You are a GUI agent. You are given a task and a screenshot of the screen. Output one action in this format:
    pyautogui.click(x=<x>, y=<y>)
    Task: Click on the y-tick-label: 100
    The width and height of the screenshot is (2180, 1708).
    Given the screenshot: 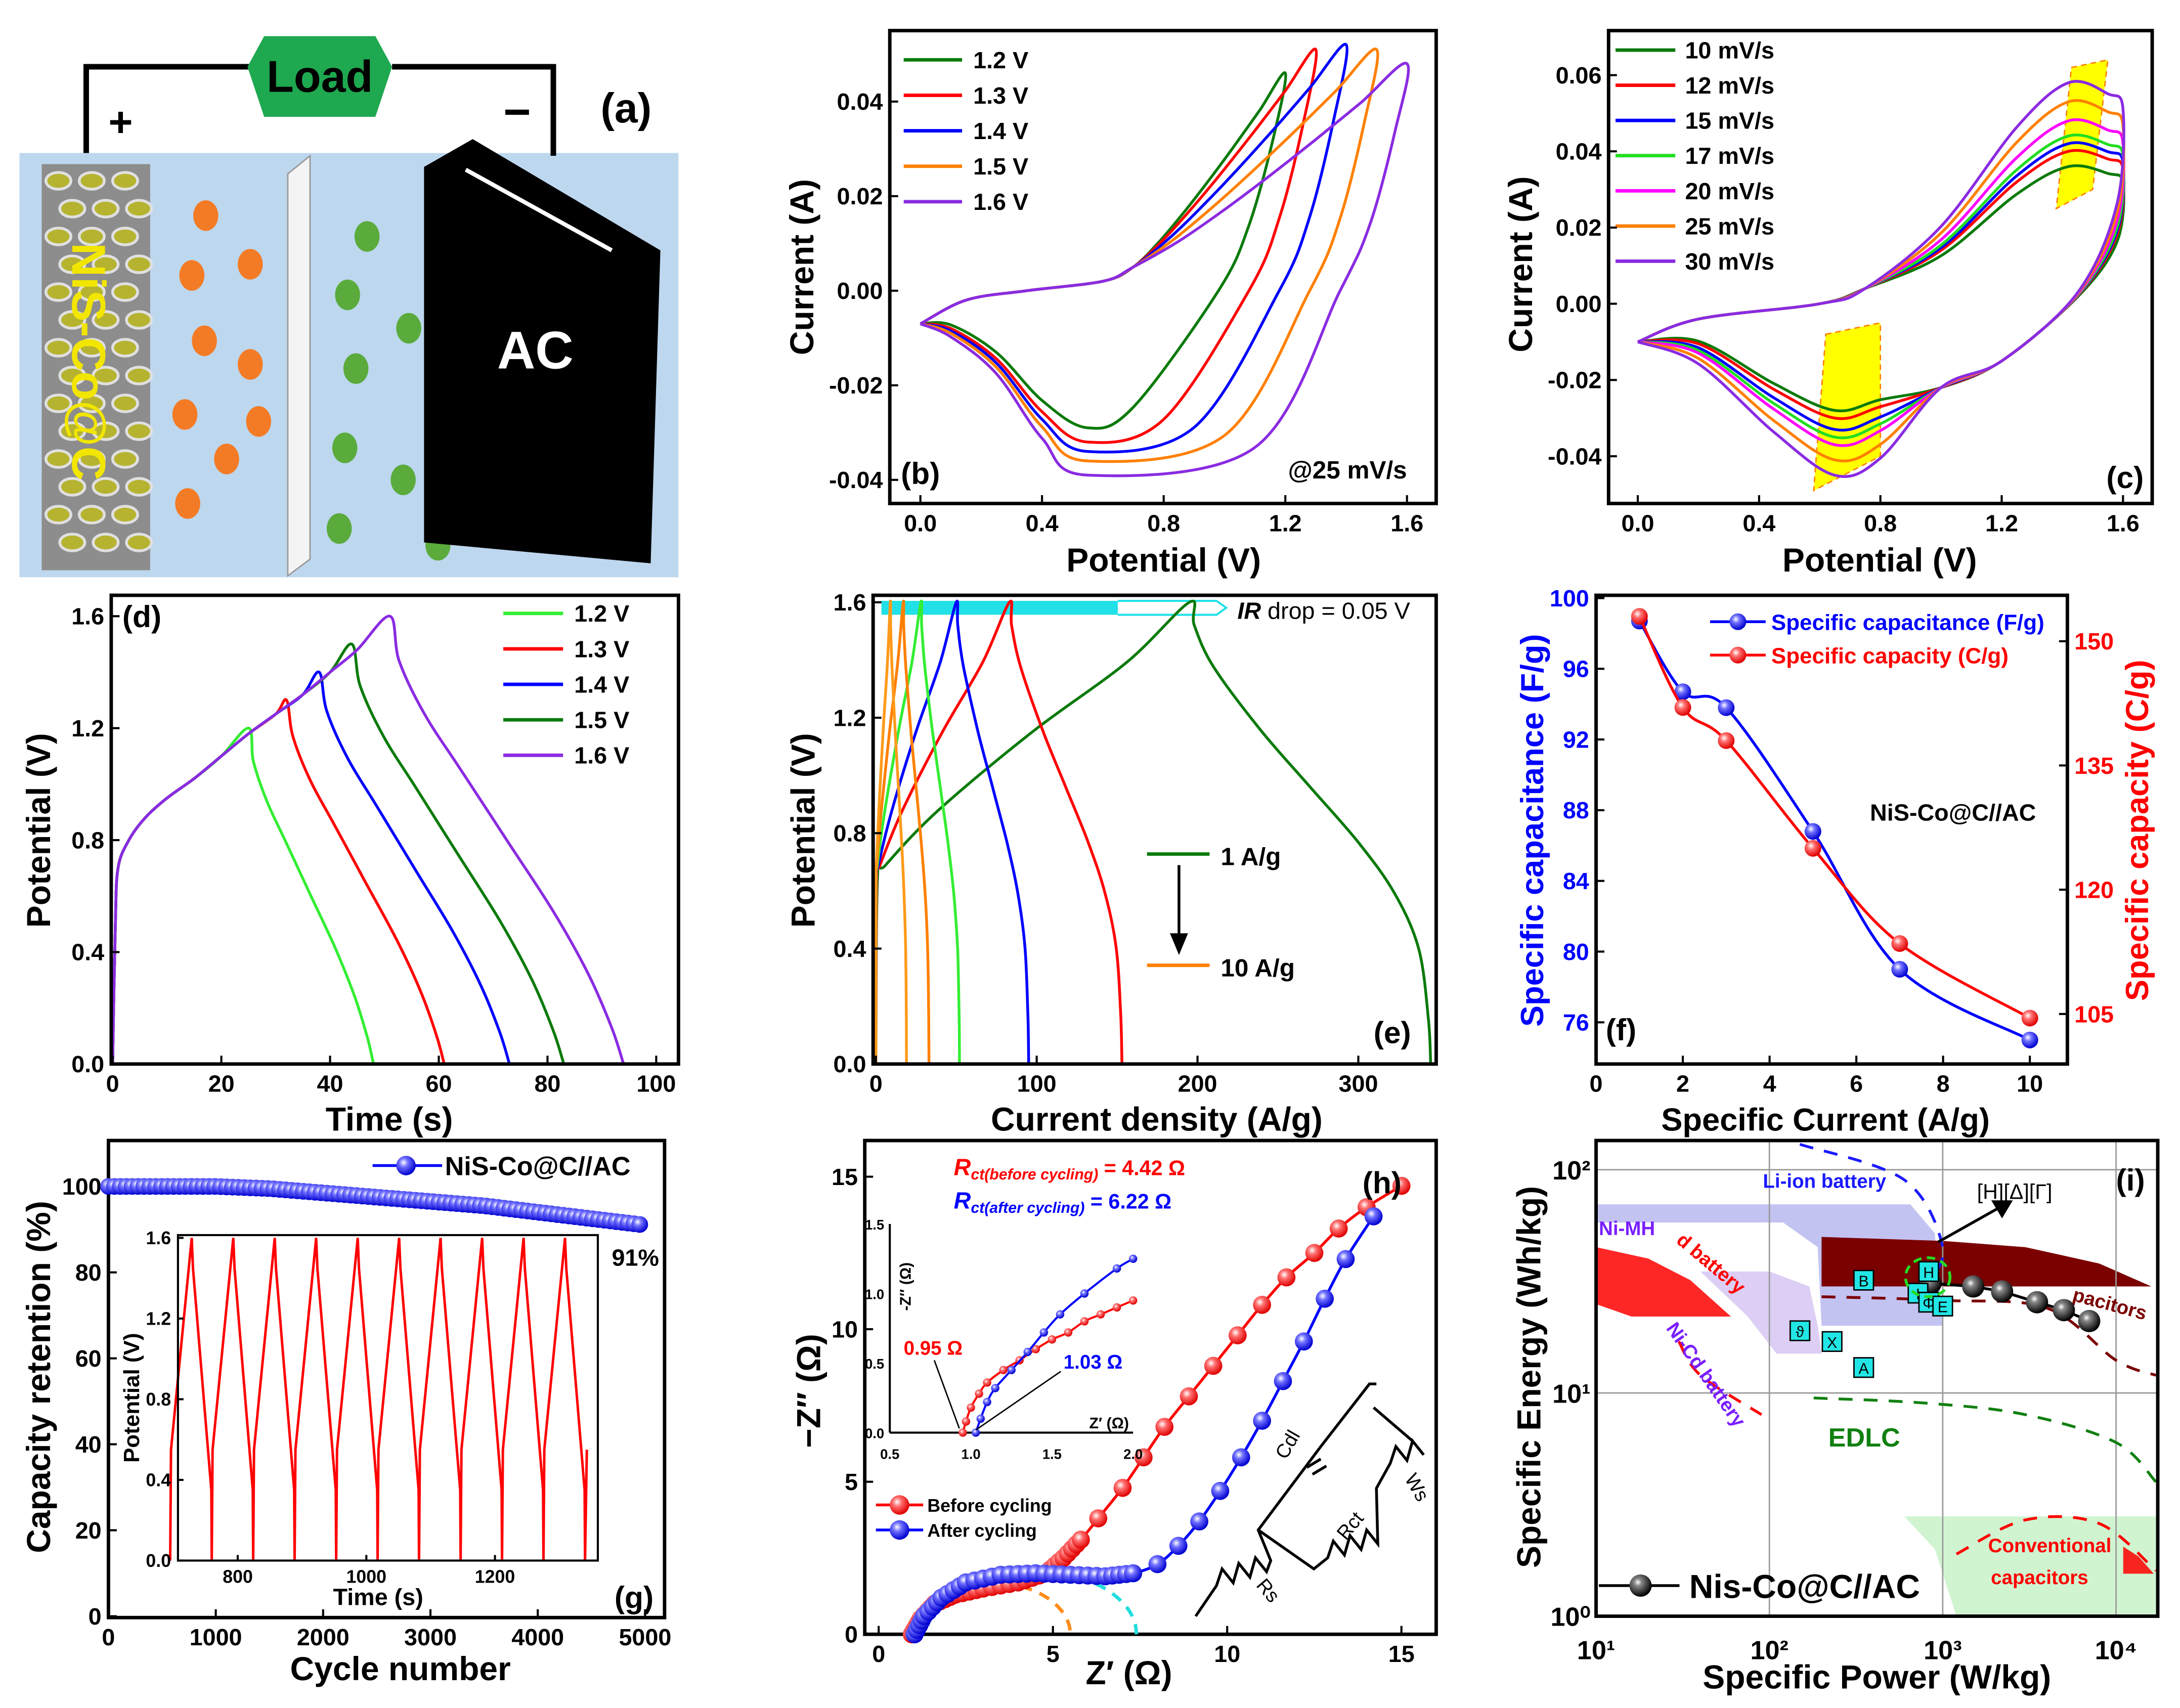 What is the action you would take?
    pyautogui.click(x=1569, y=598)
    